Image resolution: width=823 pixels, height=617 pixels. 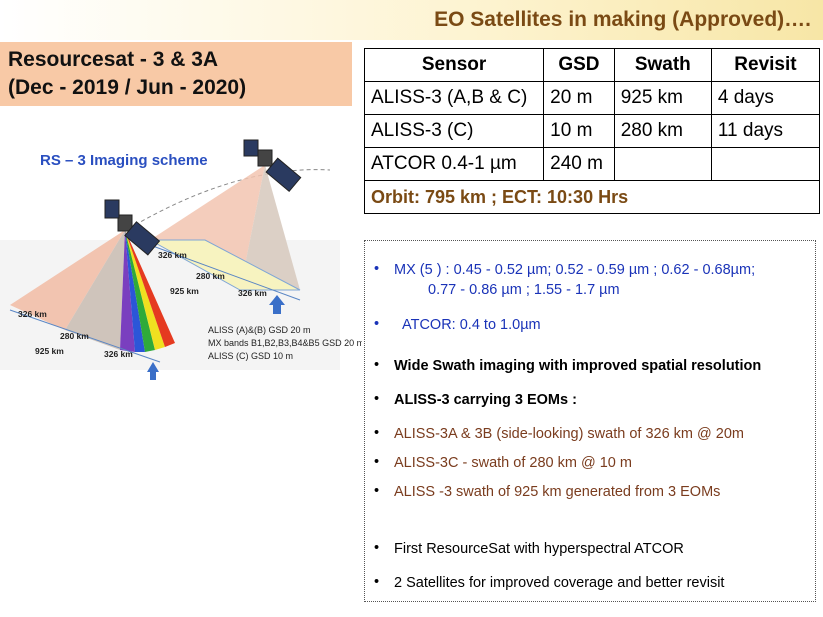 What do you see at coordinates (579, 131) in the screenshot?
I see `table-cell: 10 m` at bounding box center [579, 131].